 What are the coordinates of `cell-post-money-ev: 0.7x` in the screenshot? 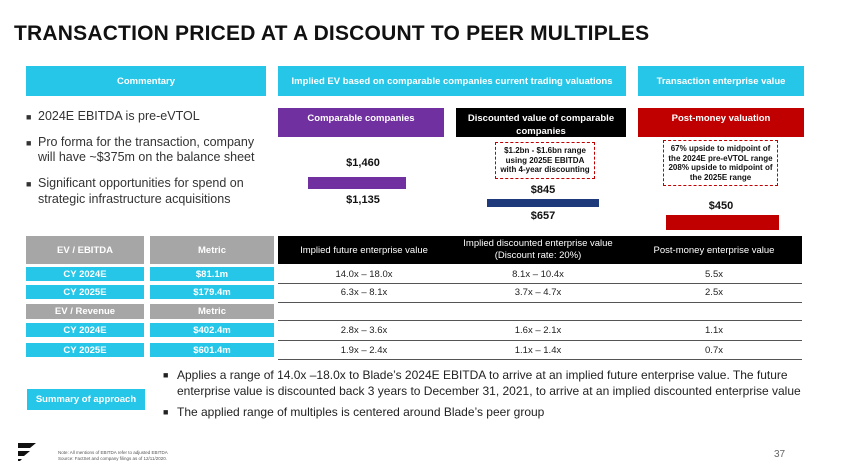 It's located at (714, 350).